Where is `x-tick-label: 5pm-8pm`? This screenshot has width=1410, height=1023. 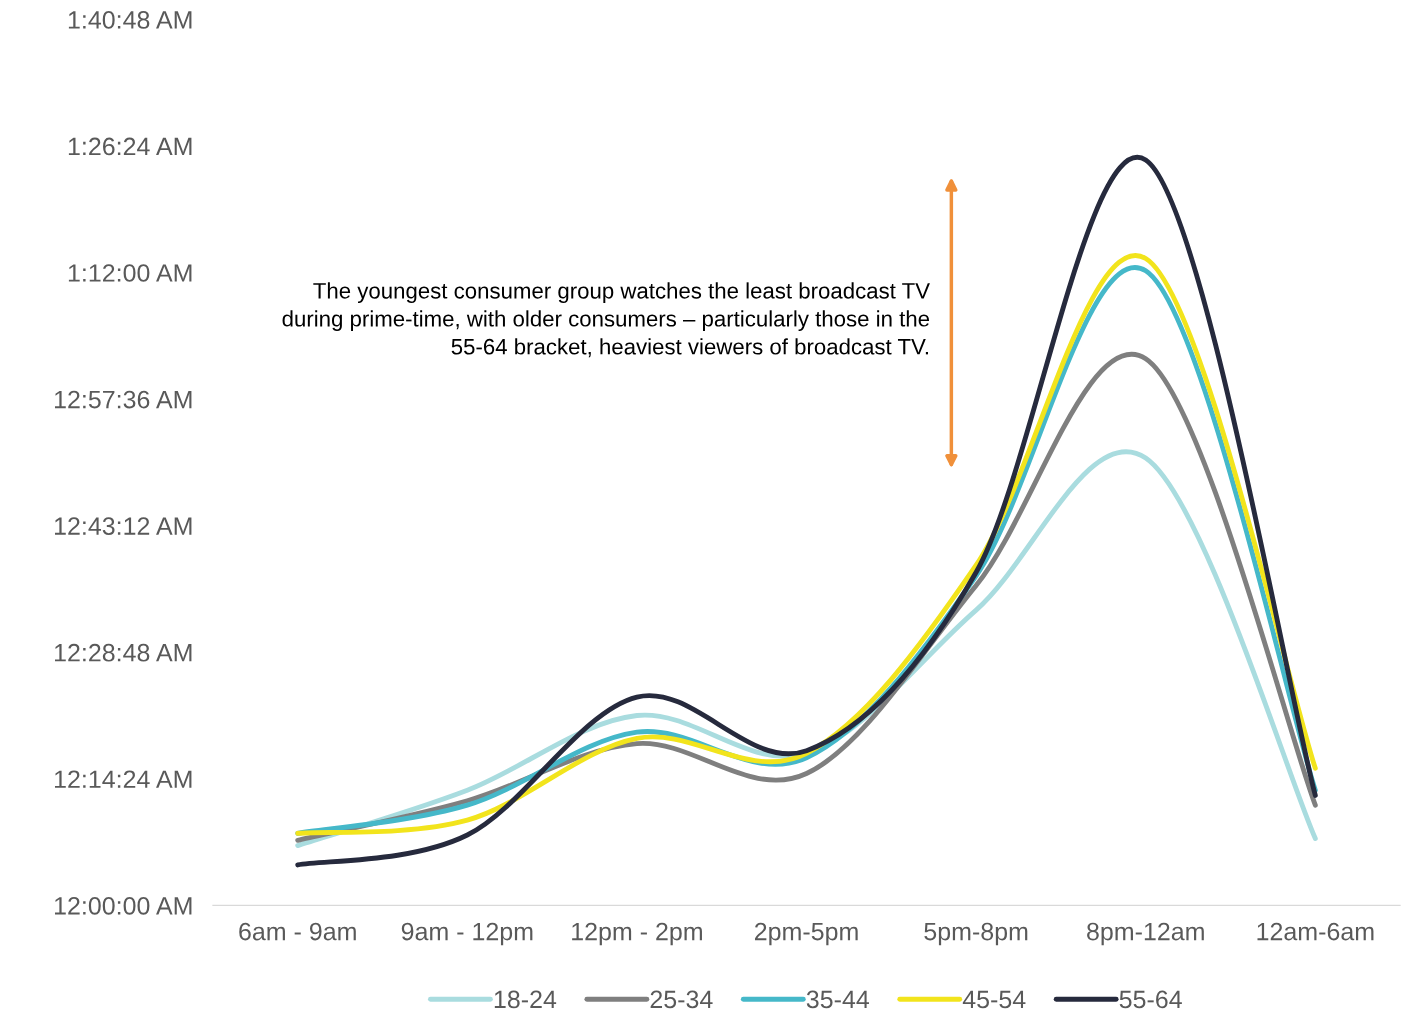 x-tick-label: 5pm-8pm is located at coordinates (976, 934).